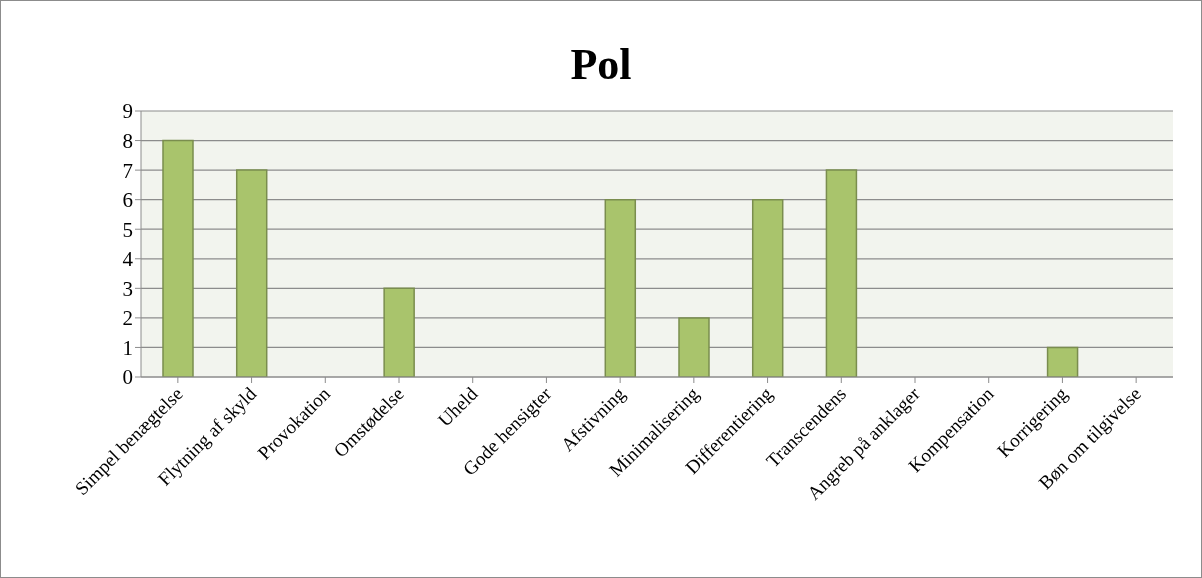  I want to click on chart-title: Pol, so click(601, 64).